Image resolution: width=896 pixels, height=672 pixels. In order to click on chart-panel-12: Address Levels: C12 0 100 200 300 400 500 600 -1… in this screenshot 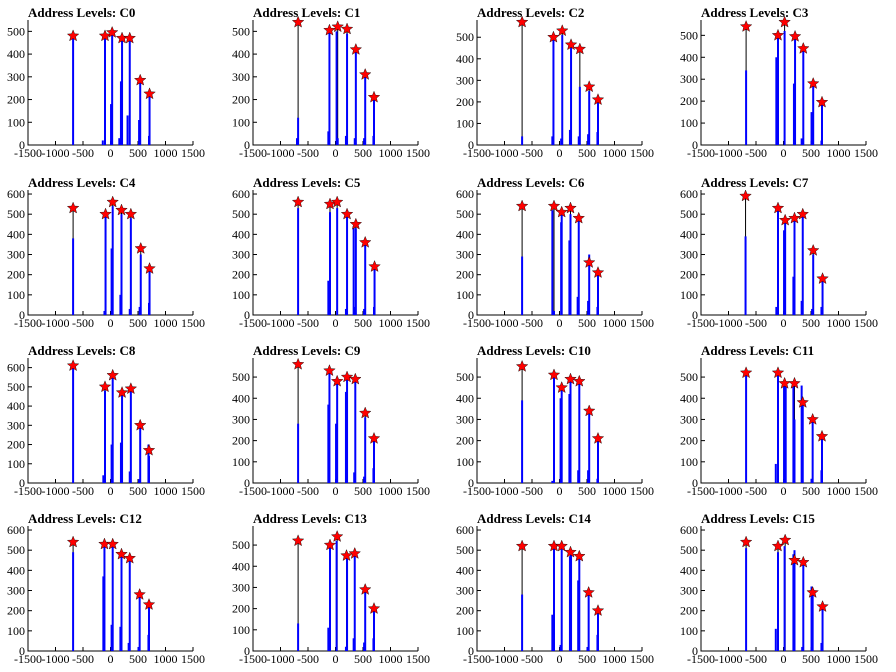, I will do `click(106, 588)`.